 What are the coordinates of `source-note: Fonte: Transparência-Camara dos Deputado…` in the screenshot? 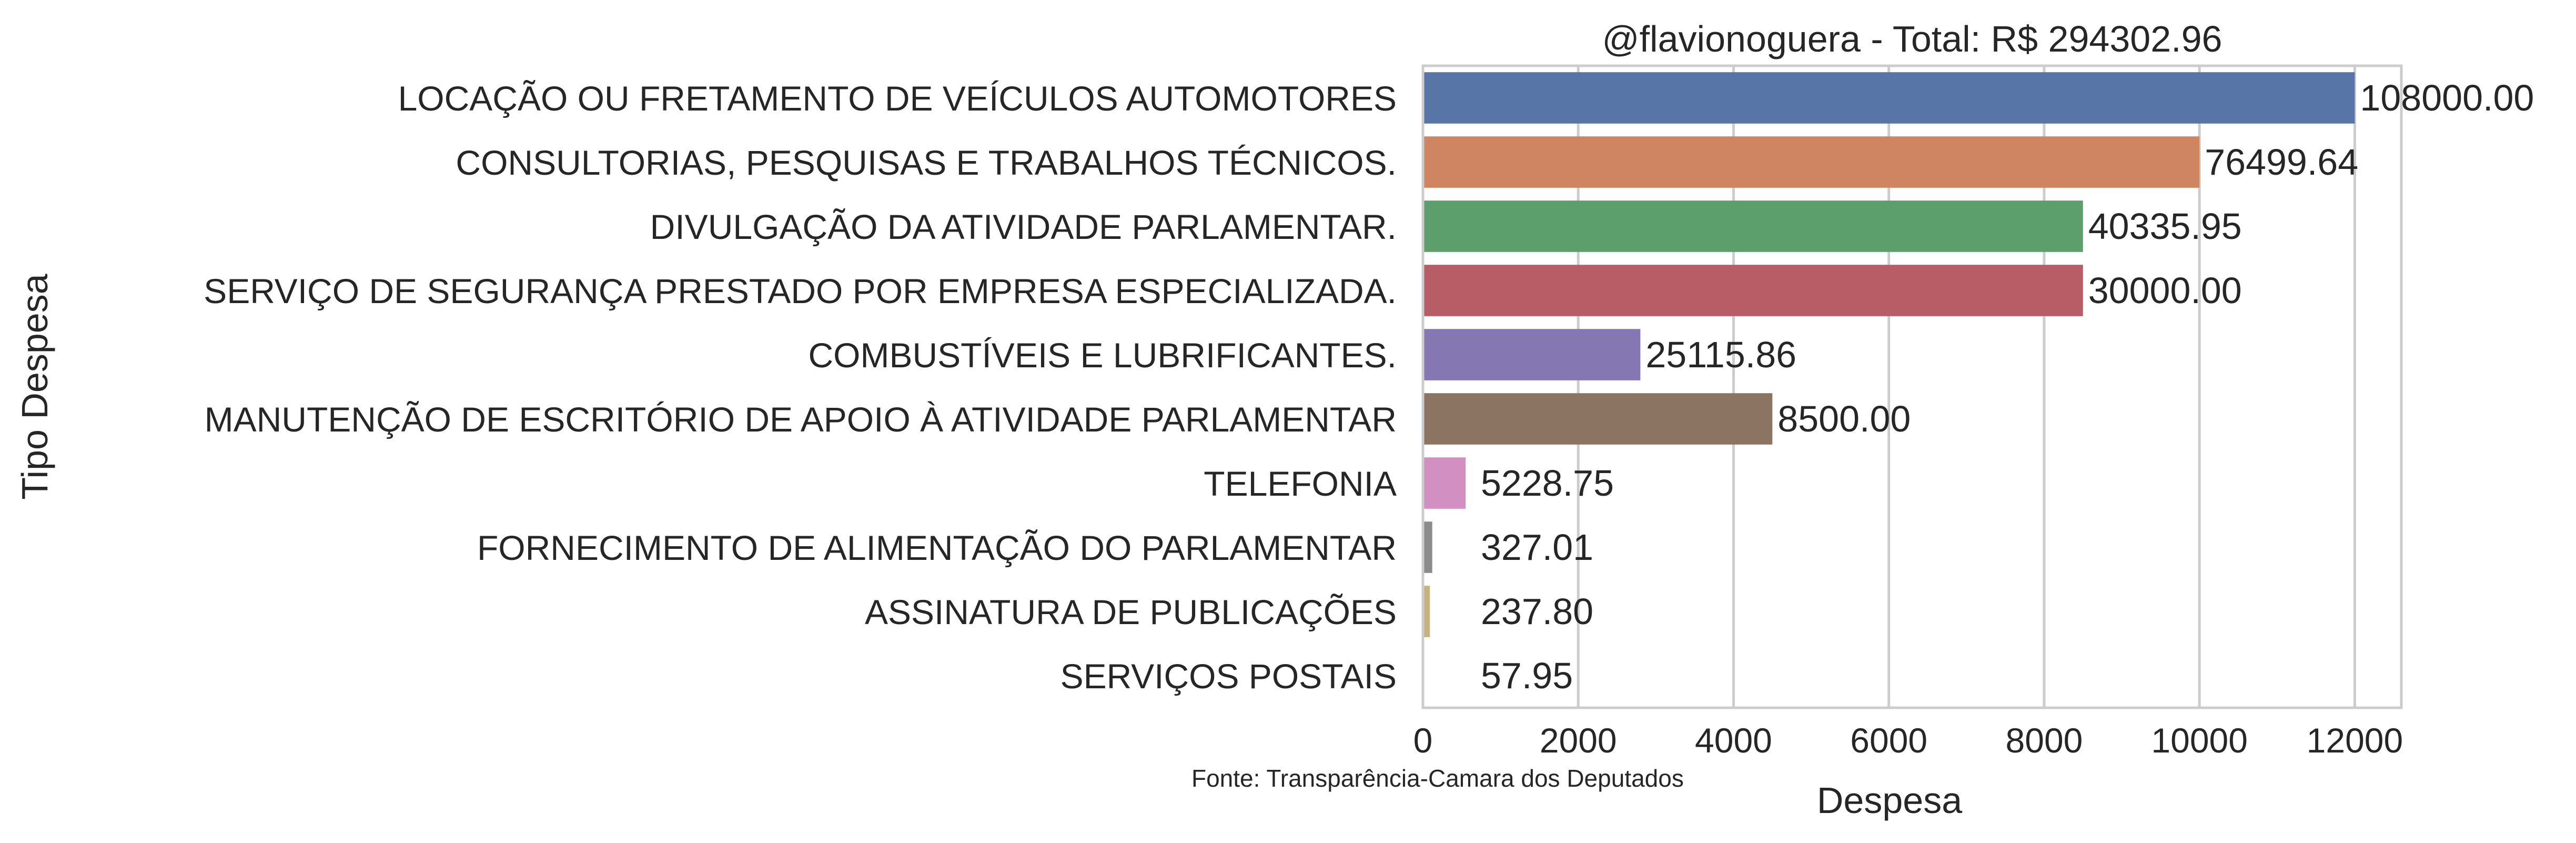 It's located at (1437, 778).